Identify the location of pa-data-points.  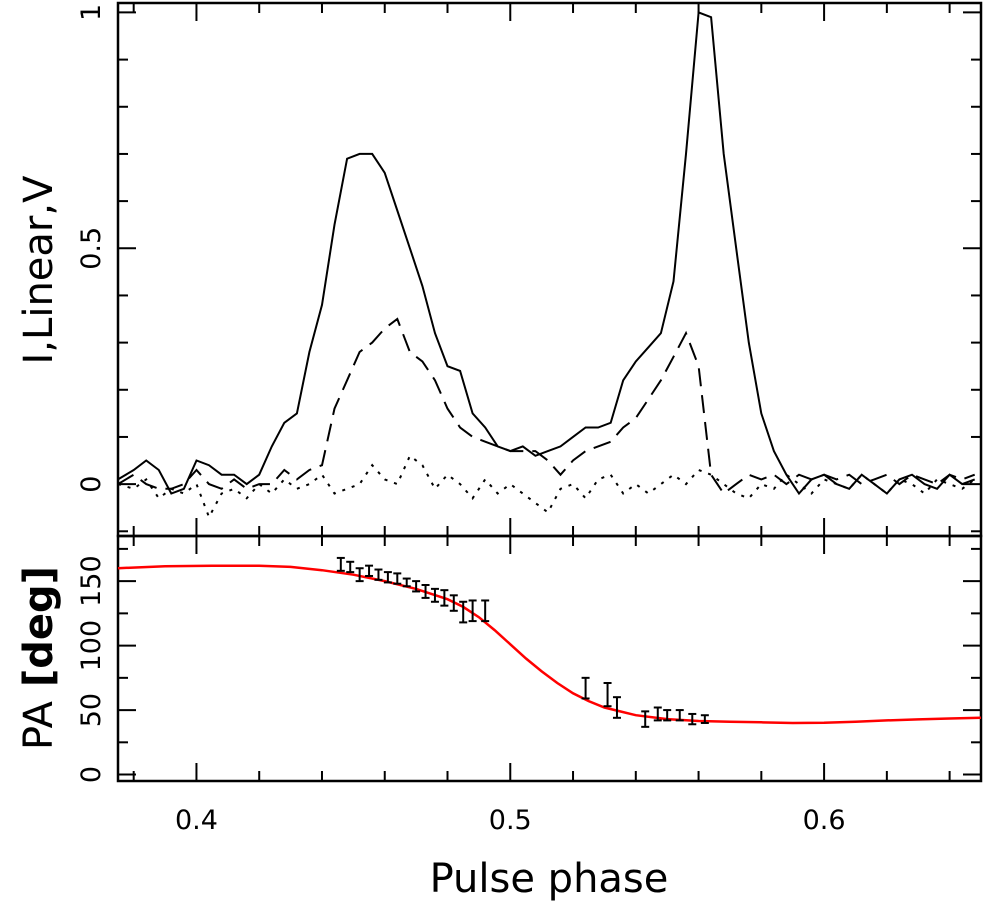
(522, 642).